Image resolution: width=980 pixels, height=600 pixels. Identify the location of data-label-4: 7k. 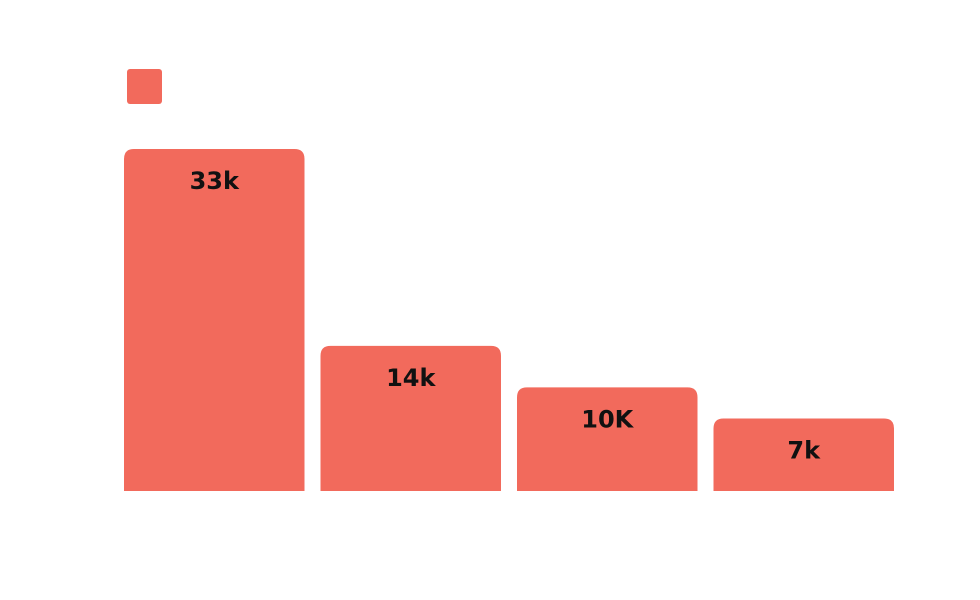
(804, 450).